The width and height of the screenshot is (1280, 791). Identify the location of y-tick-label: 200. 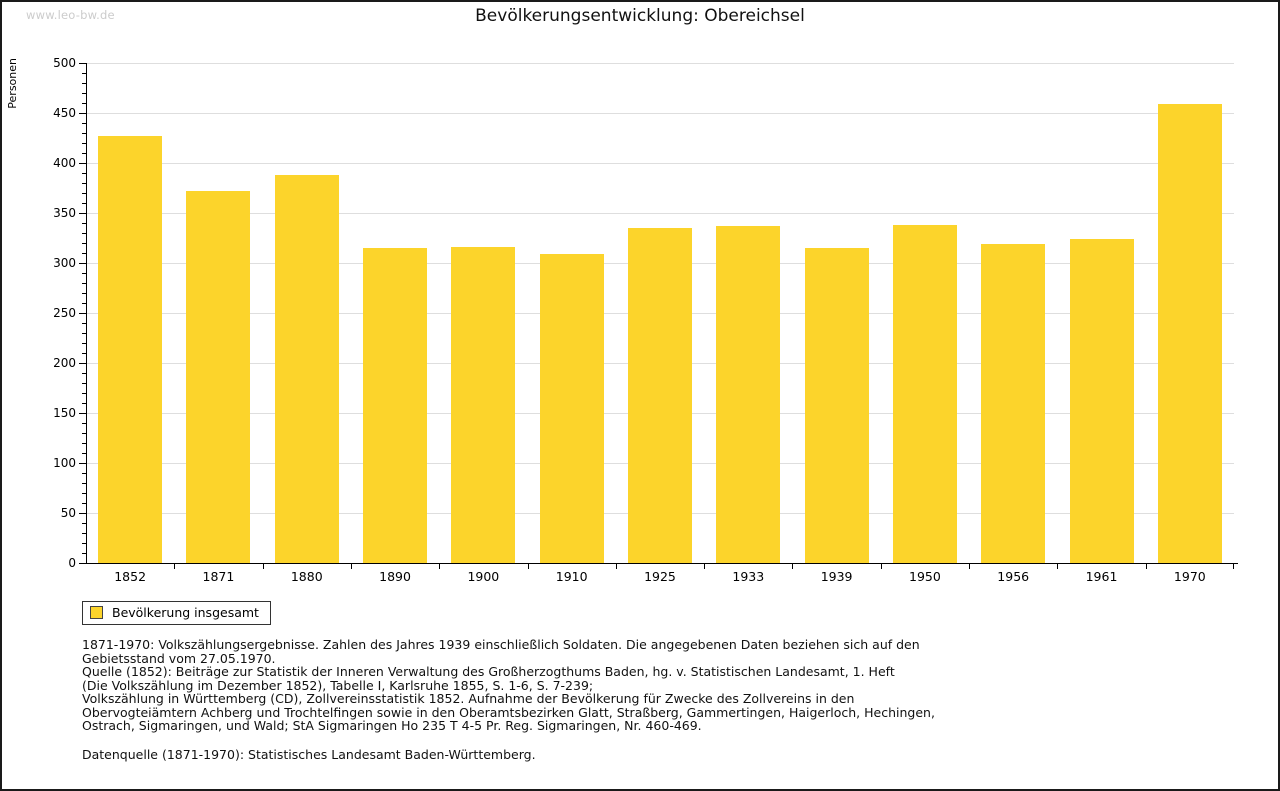
(64, 363).